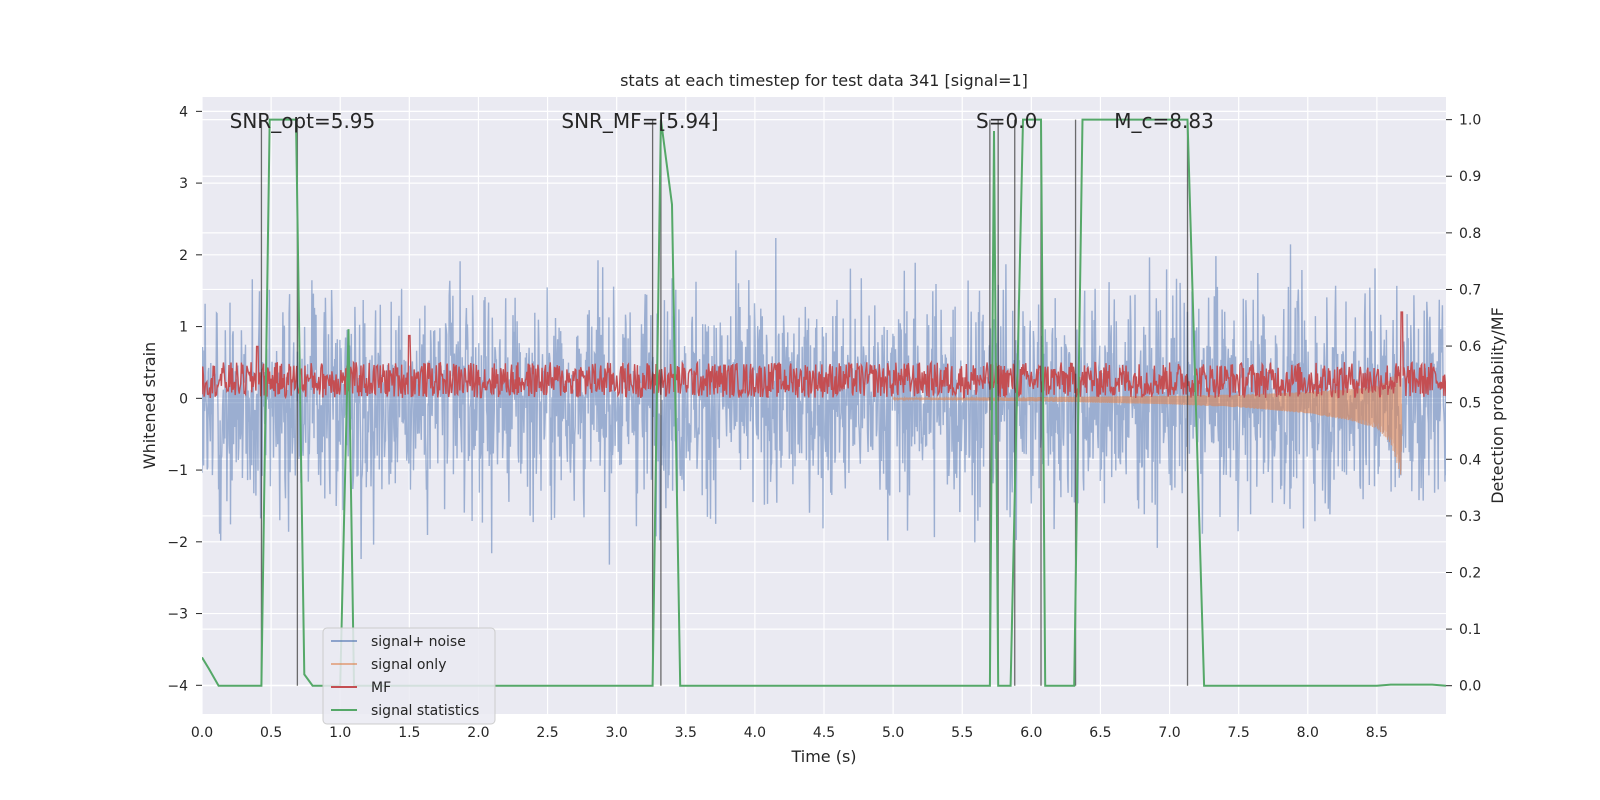  I want to click on x-tick-label: 4.0, so click(755, 733).